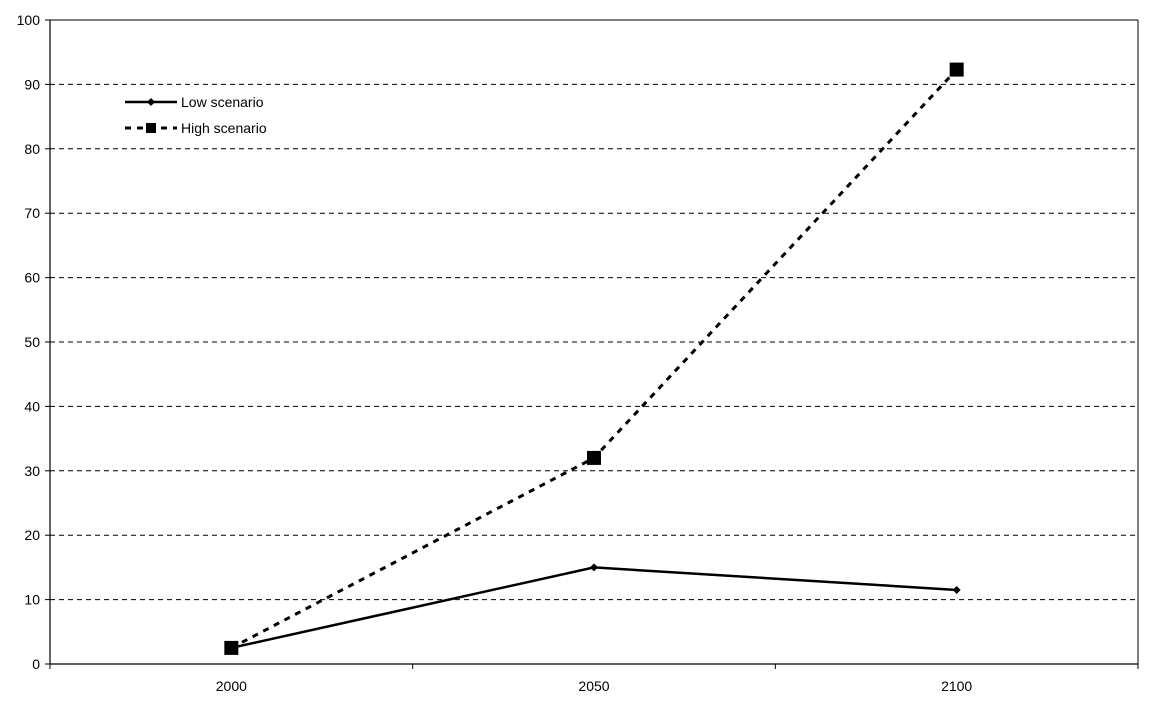 Image resolution: width=1156 pixels, height=701 pixels. Describe the element at coordinates (32, 600) in the screenshot. I see `y-tick-label: 10` at that location.